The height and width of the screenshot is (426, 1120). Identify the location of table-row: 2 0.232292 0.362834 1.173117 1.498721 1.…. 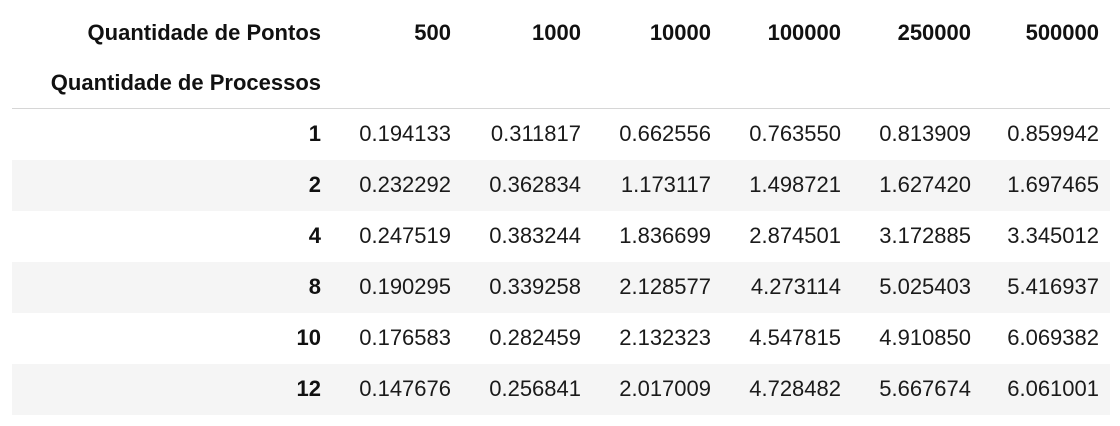
(561, 185).